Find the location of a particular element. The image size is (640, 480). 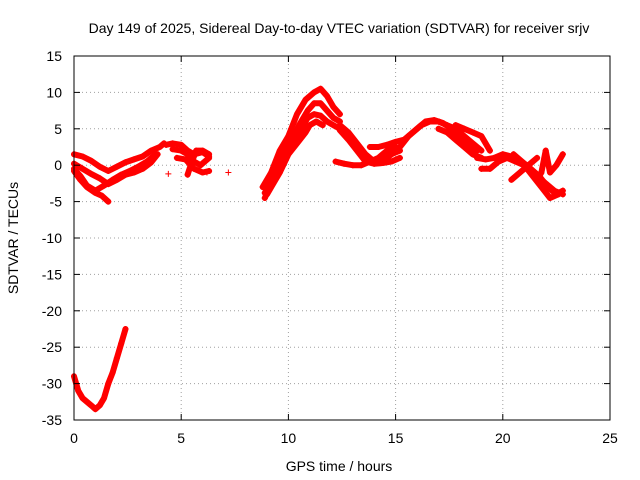

y-tick-label: -35 is located at coordinates (52, 420).